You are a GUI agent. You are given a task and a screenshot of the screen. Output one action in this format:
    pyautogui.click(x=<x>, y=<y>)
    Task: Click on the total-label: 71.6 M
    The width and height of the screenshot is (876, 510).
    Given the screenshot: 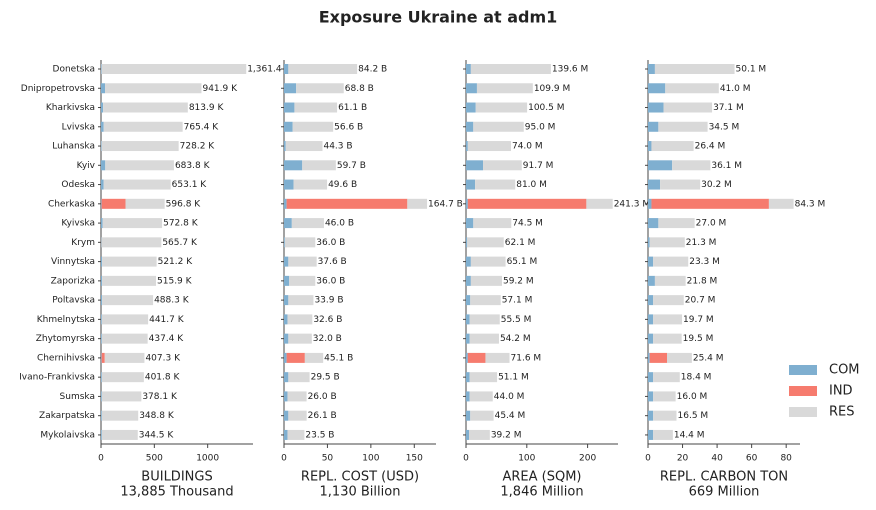 What is the action you would take?
    pyautogui.click(x=526, y=358)
    